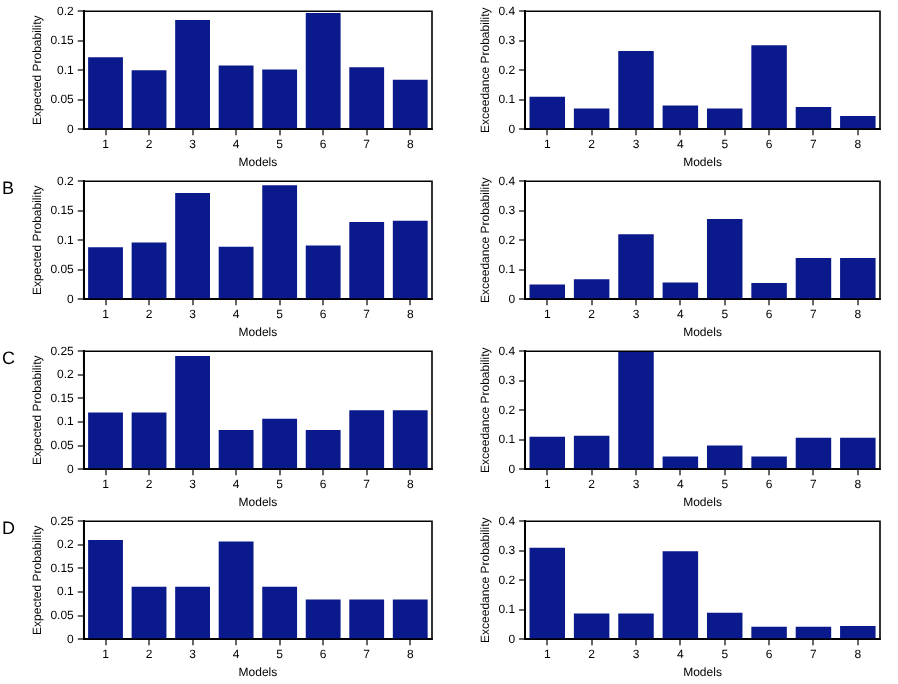 The height and width of the screenshot is (684, 898). What do you see at coordinates (8, 188) in the screenshot?
I see `text: B` at bounding box center [8, 188].